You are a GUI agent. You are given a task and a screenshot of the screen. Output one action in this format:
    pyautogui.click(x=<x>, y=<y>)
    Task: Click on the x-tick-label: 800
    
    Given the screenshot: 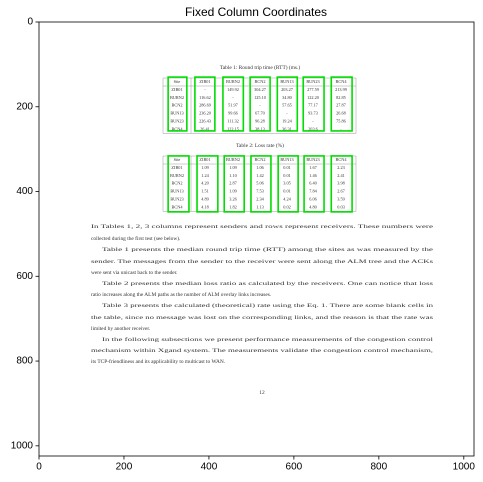 What is the action you would take?
    pyautogui.click(x=379, y=467)
    